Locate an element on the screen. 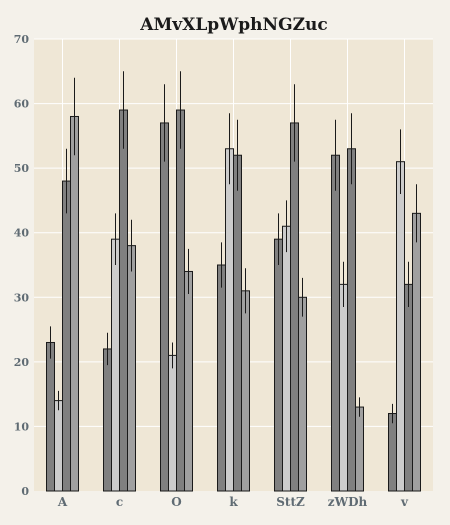 This screenshot has height=525, width=450. y-tick-label: 0 is located at coordinates (25, 491).